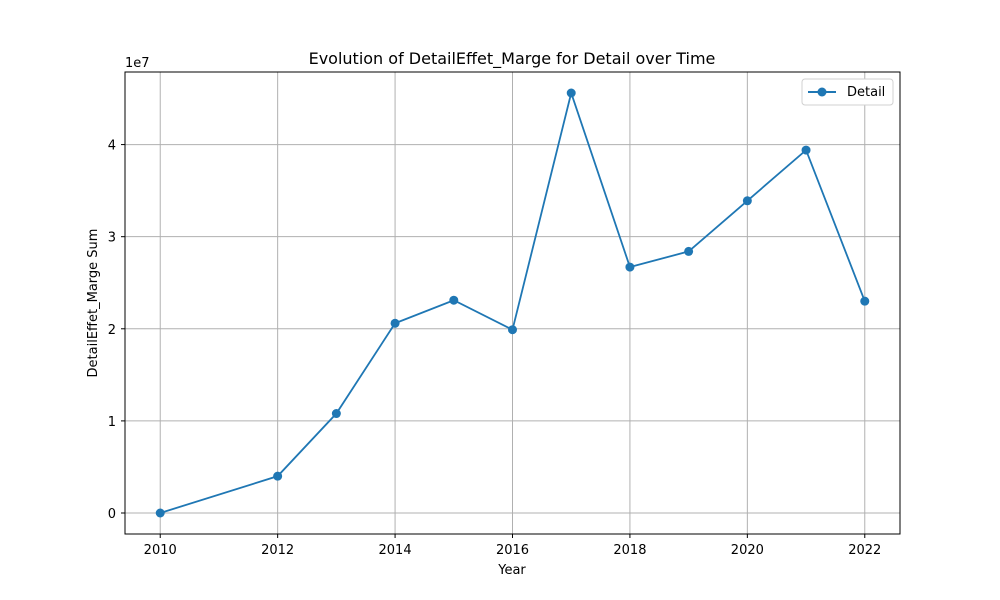 The height and width of the screenshot is (600, 1000). Describe the element at coordinates (747, 550) in the screenshot. I see `x-tick-label: 2020` at that location.